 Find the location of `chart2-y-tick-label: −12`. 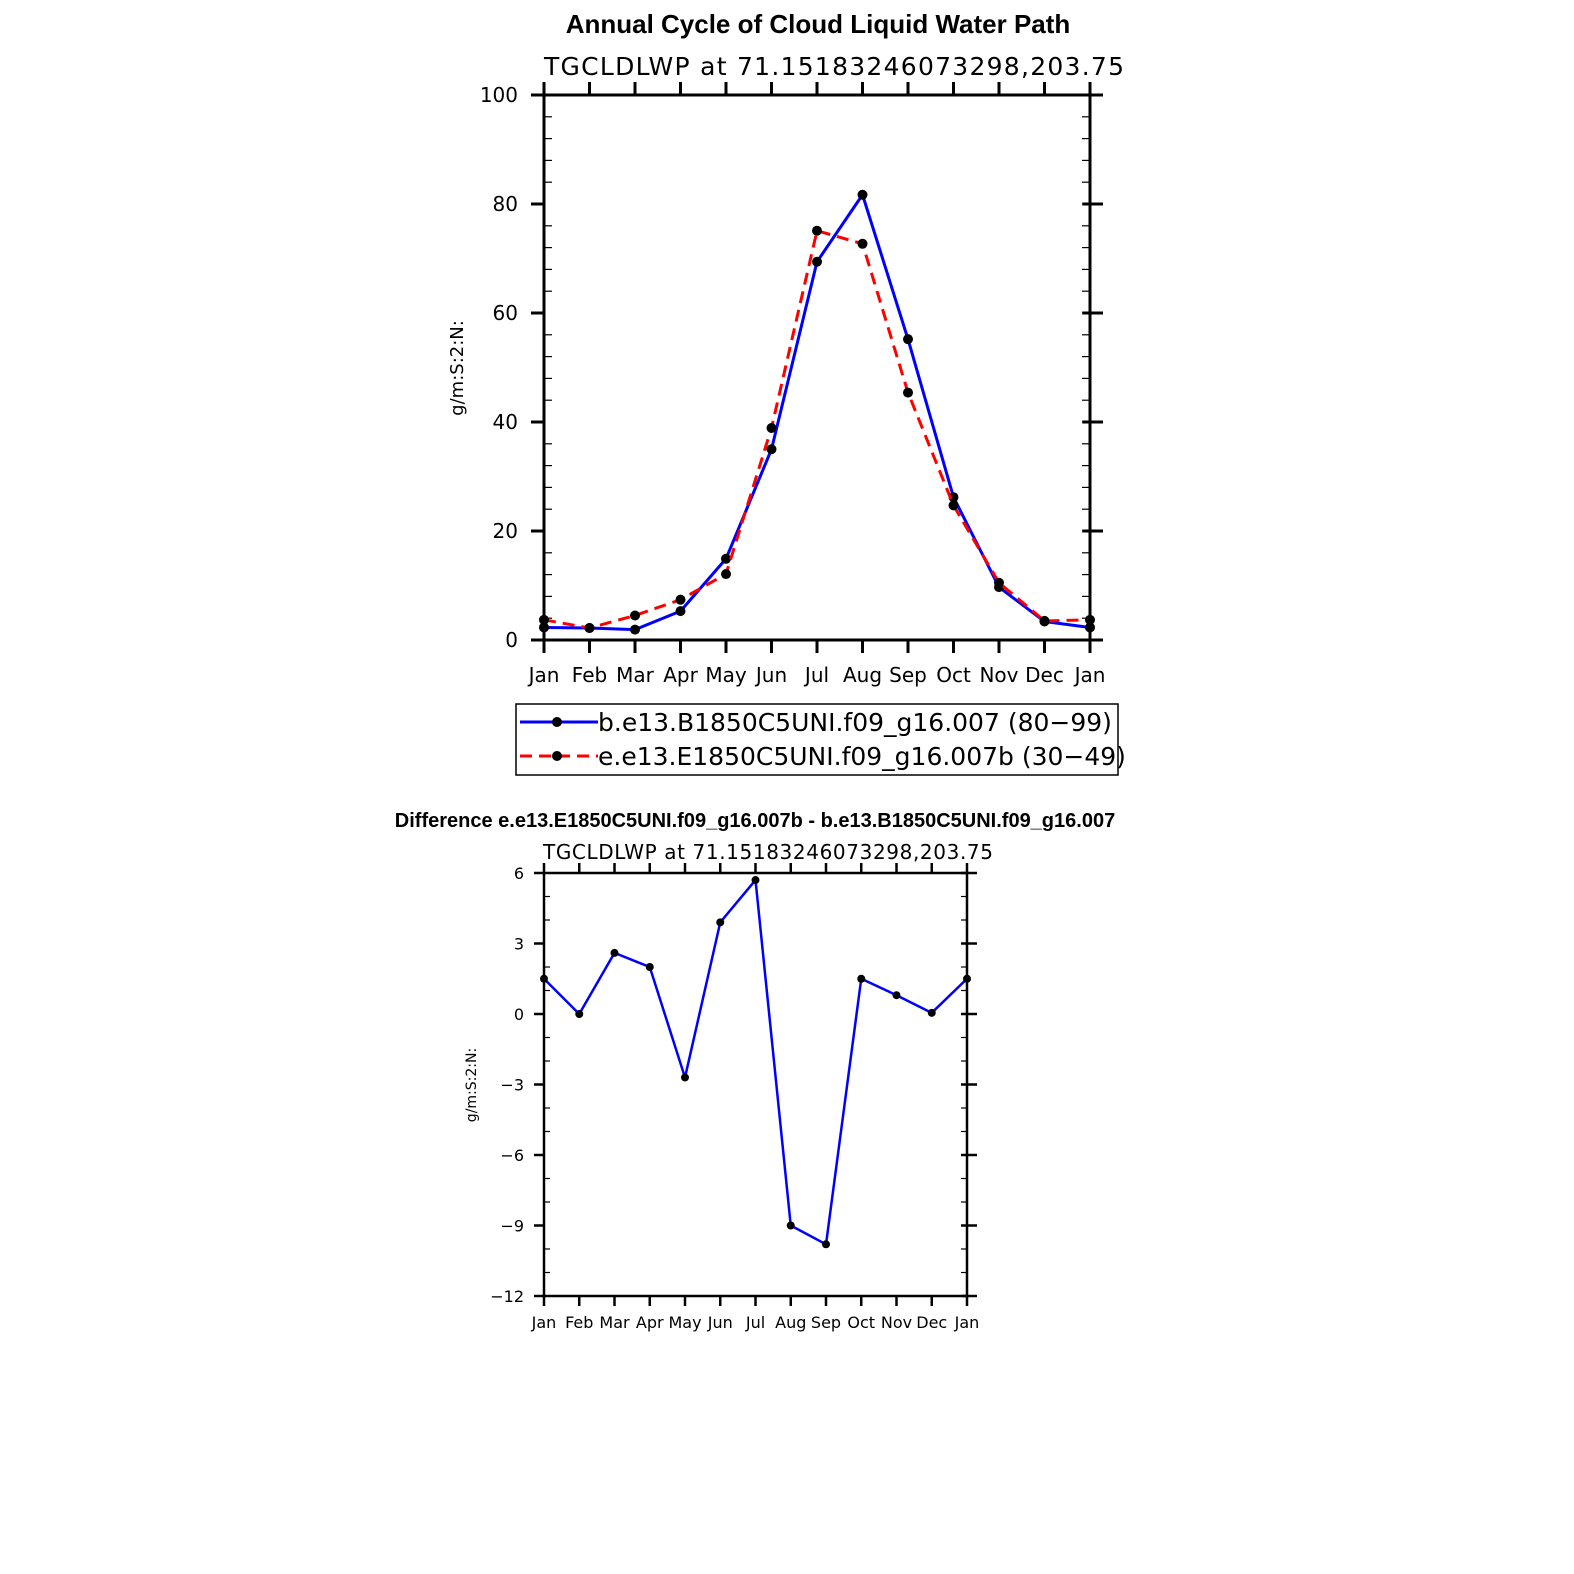

chart2-y-tick-label: −12 is located at coordinates (507, 1296).